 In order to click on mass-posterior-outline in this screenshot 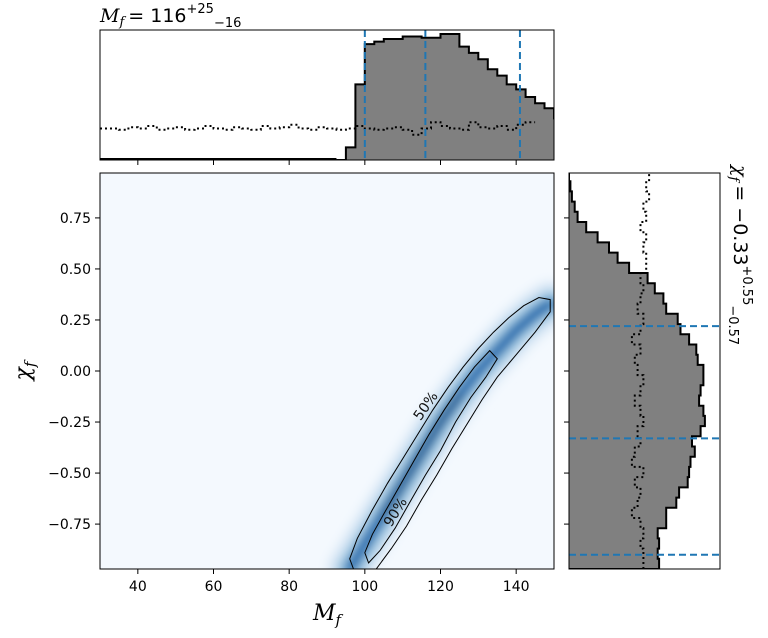, I will do `click(445, 96)`.